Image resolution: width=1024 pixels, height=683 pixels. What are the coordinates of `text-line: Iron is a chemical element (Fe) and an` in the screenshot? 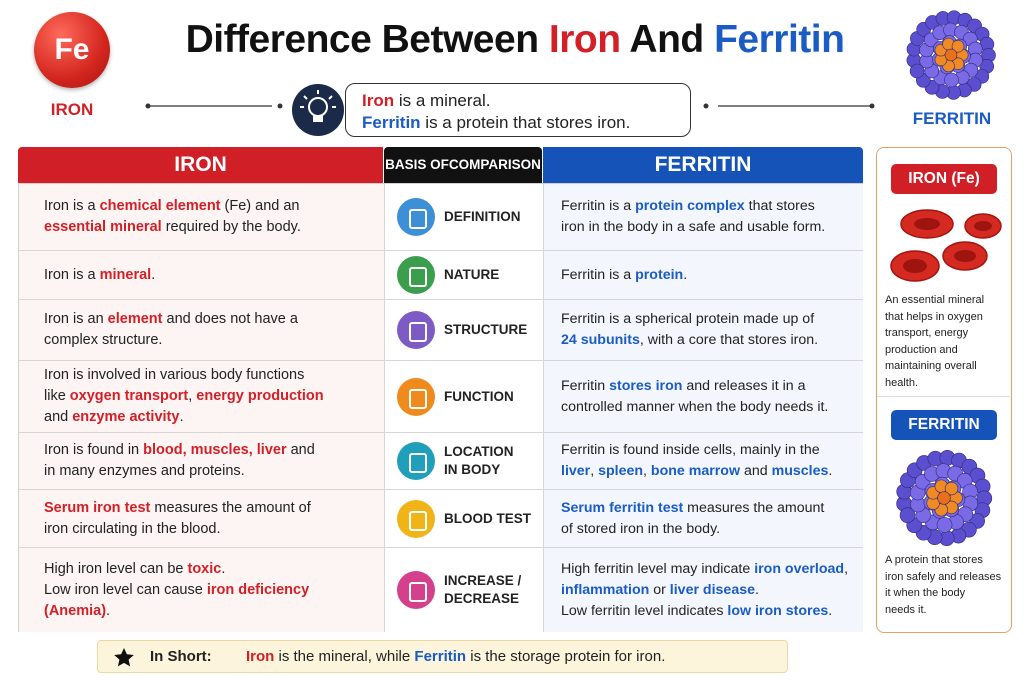 It's located at (214, 206).